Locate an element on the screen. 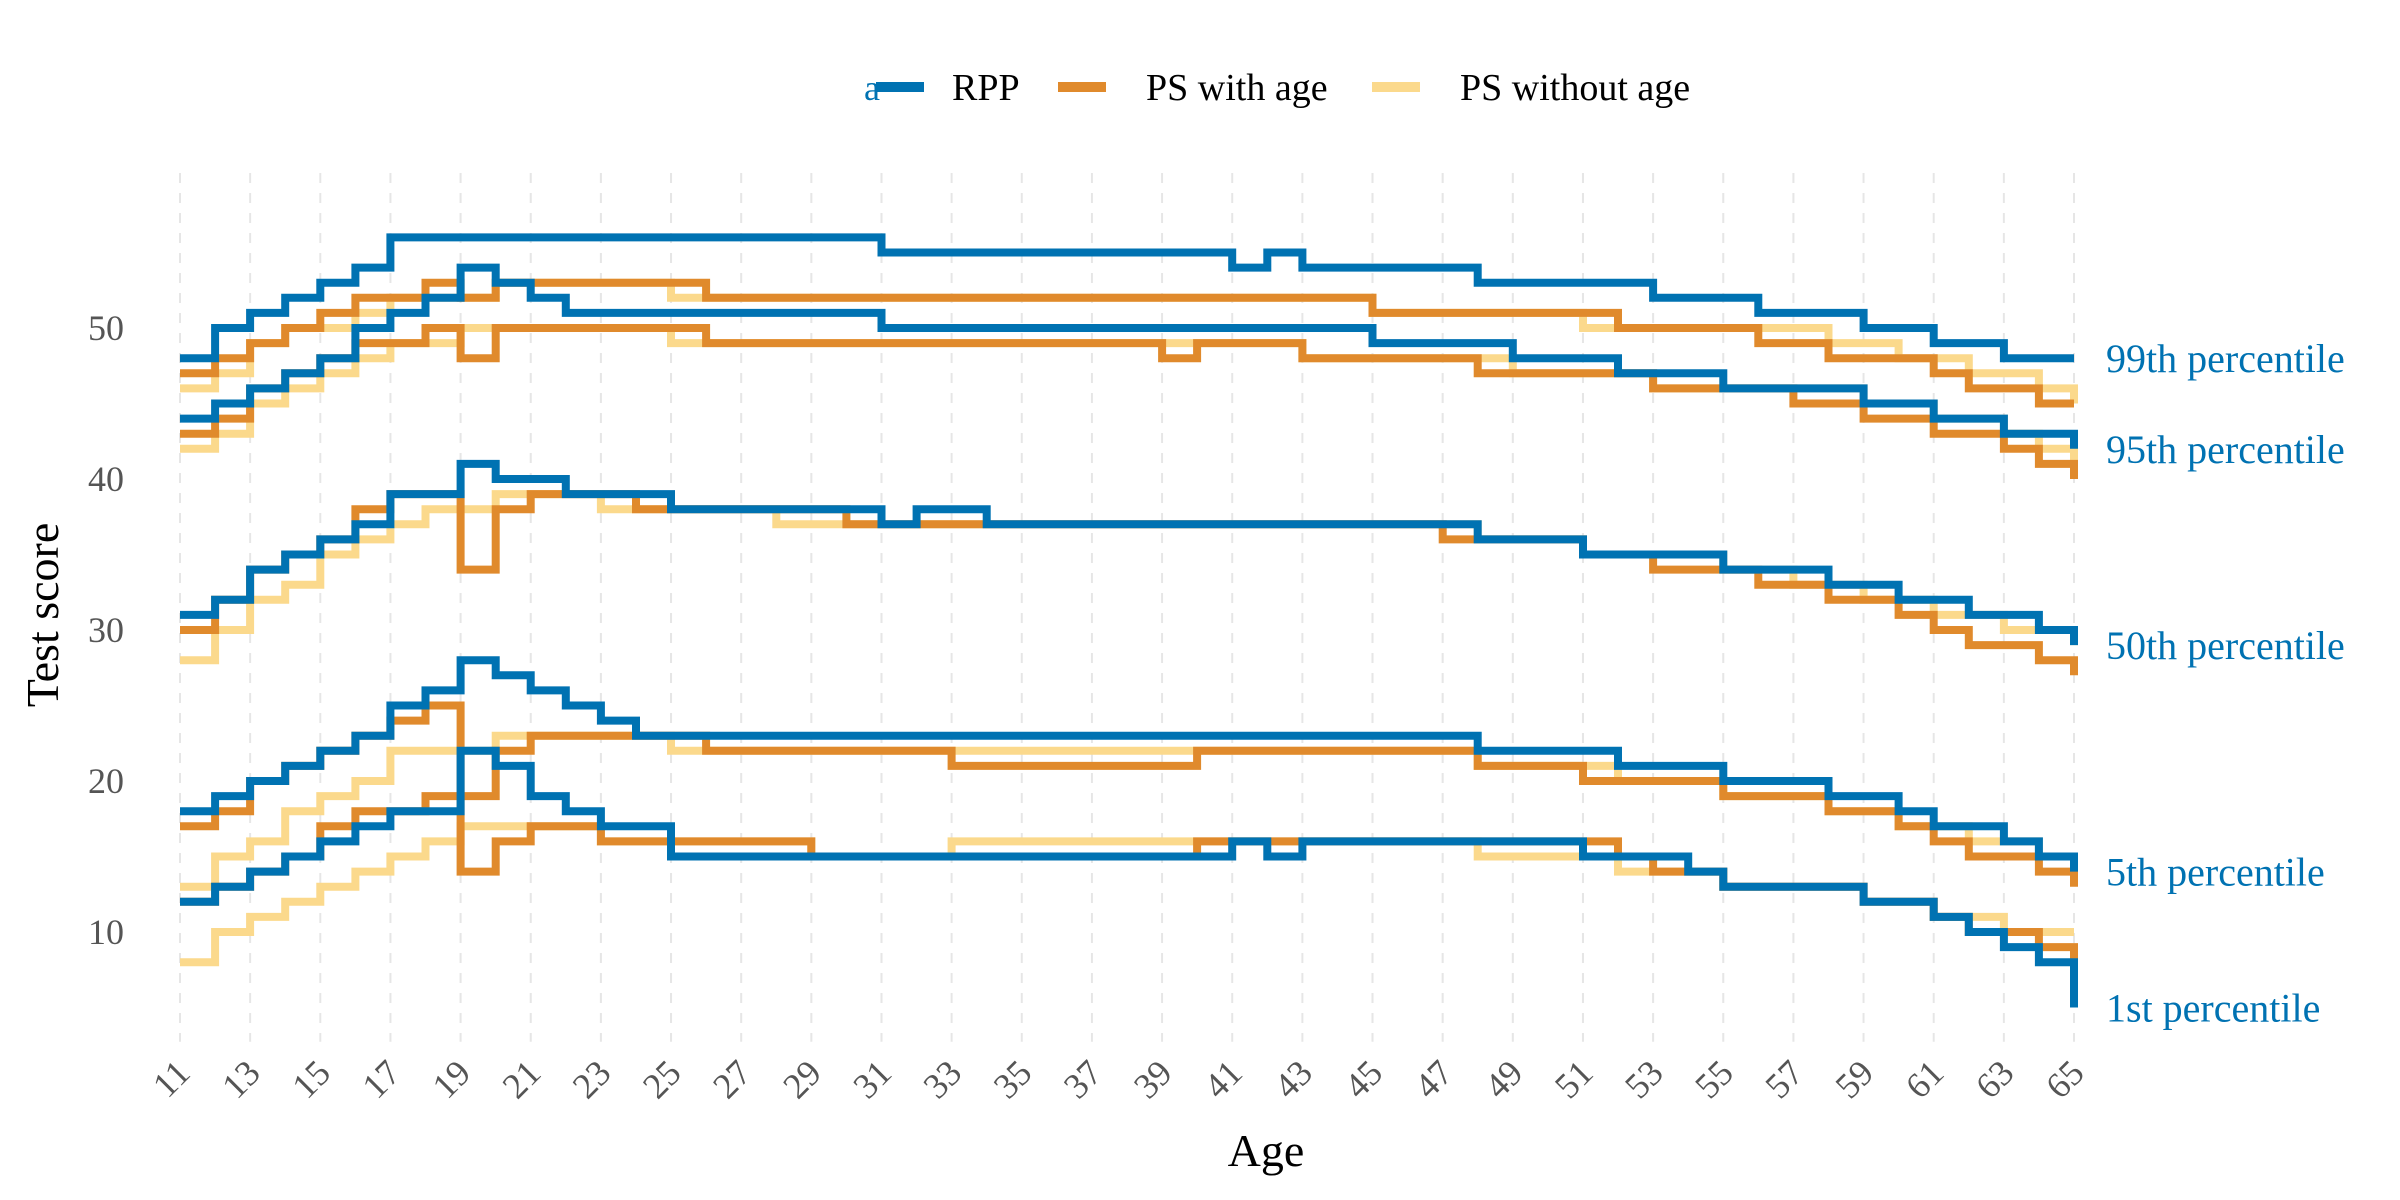  x-tick-label: 63 is located at coordinates (1995, 1079).